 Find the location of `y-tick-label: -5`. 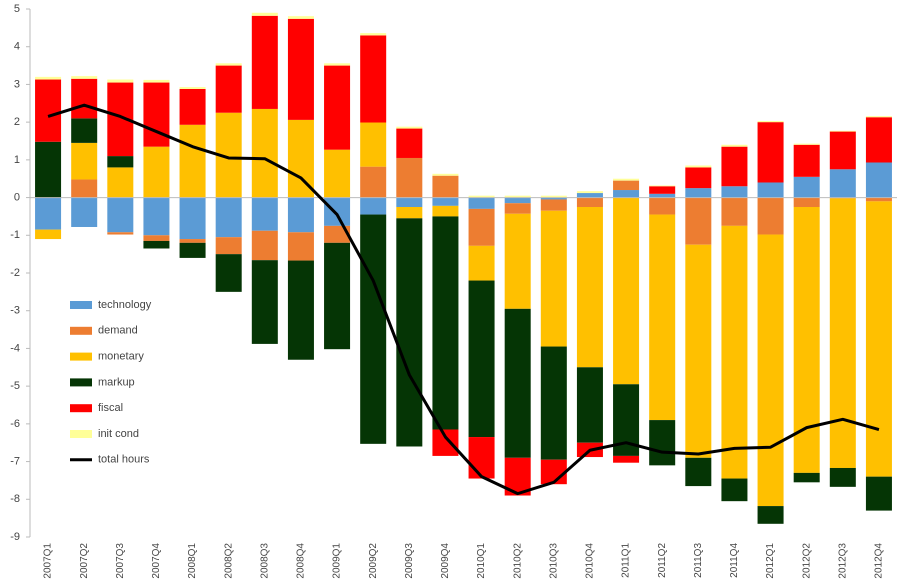

y-tick-label: -5 is located at coordinates (15, 386).